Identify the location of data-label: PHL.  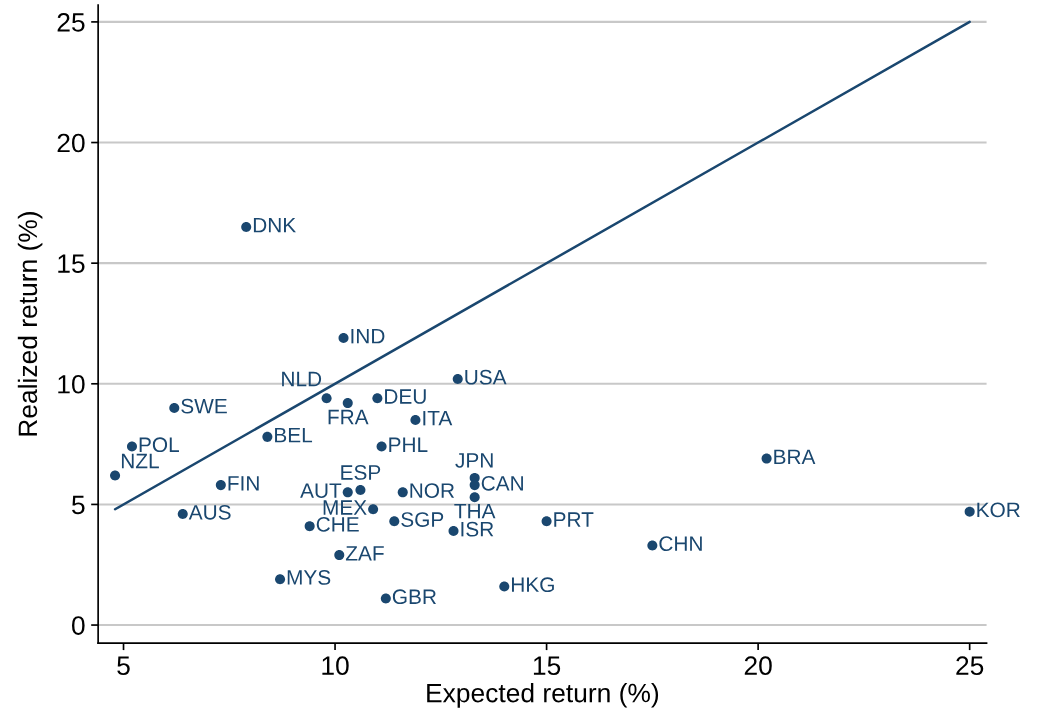
(408, 444).